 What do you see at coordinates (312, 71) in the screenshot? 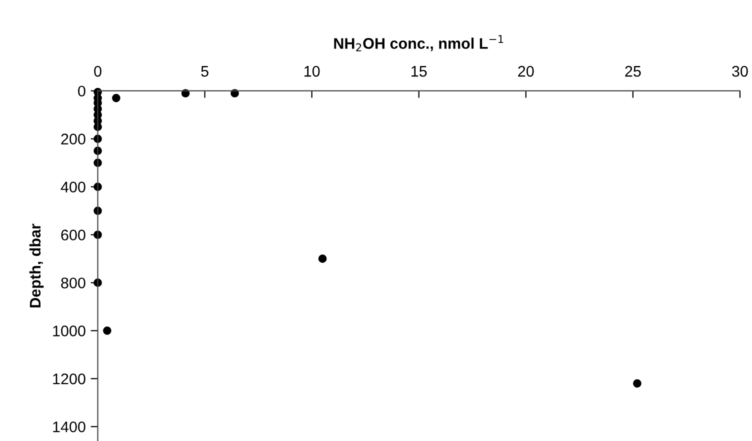
I see `x-tick-label: 10` at bounding box center [312, 71].